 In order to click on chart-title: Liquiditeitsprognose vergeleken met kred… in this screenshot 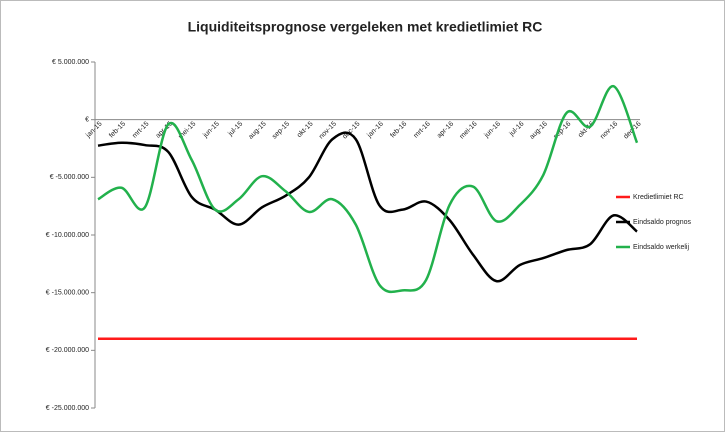, I will do `click(365, 27)`.